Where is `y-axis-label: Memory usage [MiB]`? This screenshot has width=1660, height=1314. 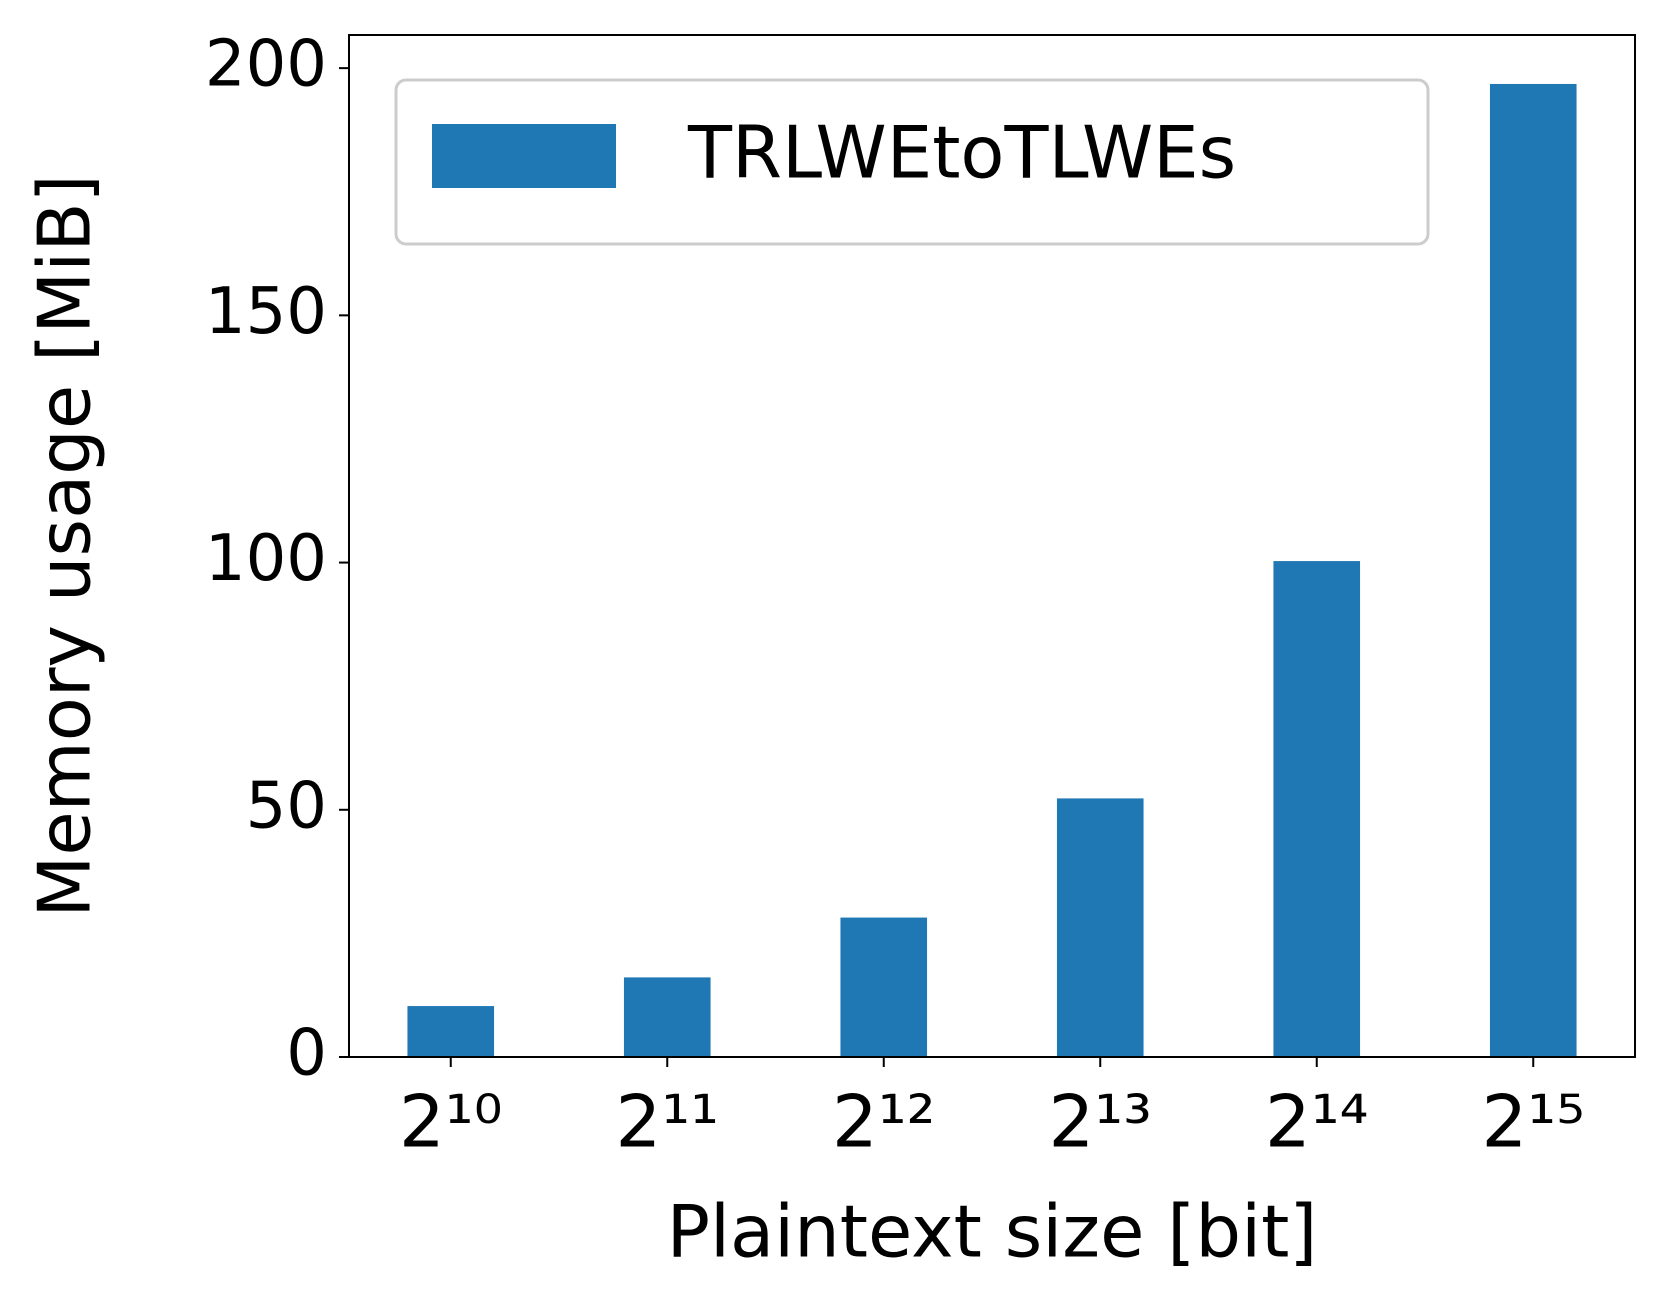
y-axis-label: Memory usage [MiB] is located at coordinates (65, 546).